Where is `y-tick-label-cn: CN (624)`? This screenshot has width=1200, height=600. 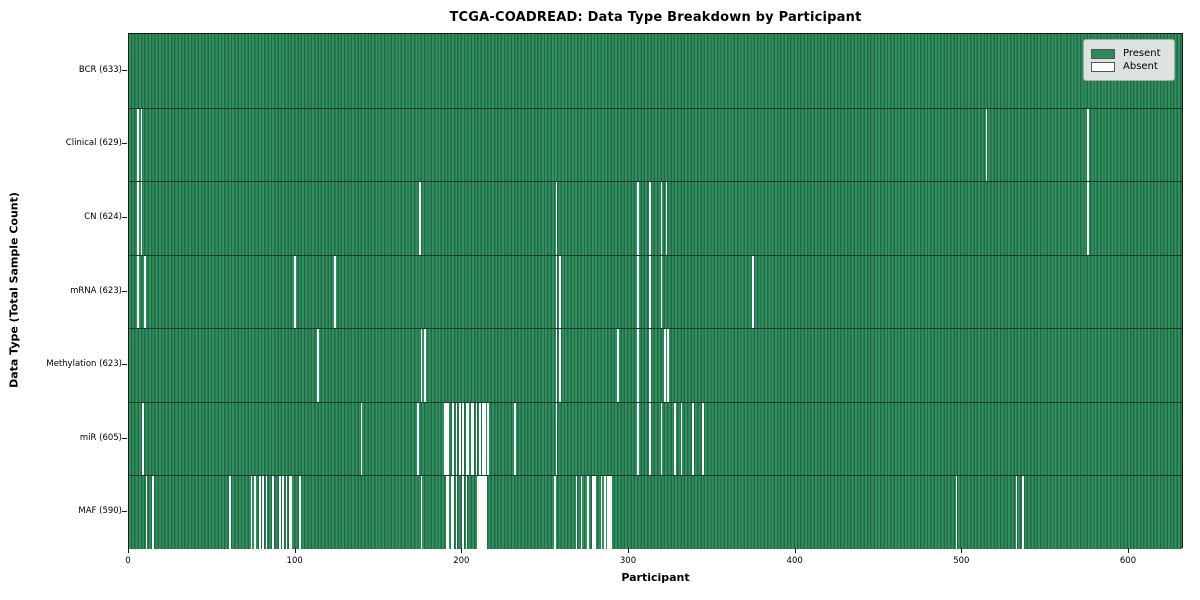
y-tick-label-cn: CN (624) is located at coordinates (103, 216).